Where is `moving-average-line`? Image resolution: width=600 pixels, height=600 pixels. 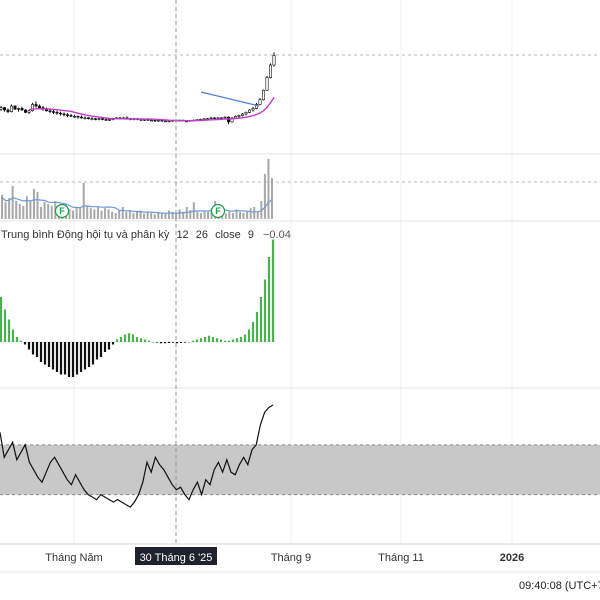 moving-average-line is located at coordinates (151, 109).